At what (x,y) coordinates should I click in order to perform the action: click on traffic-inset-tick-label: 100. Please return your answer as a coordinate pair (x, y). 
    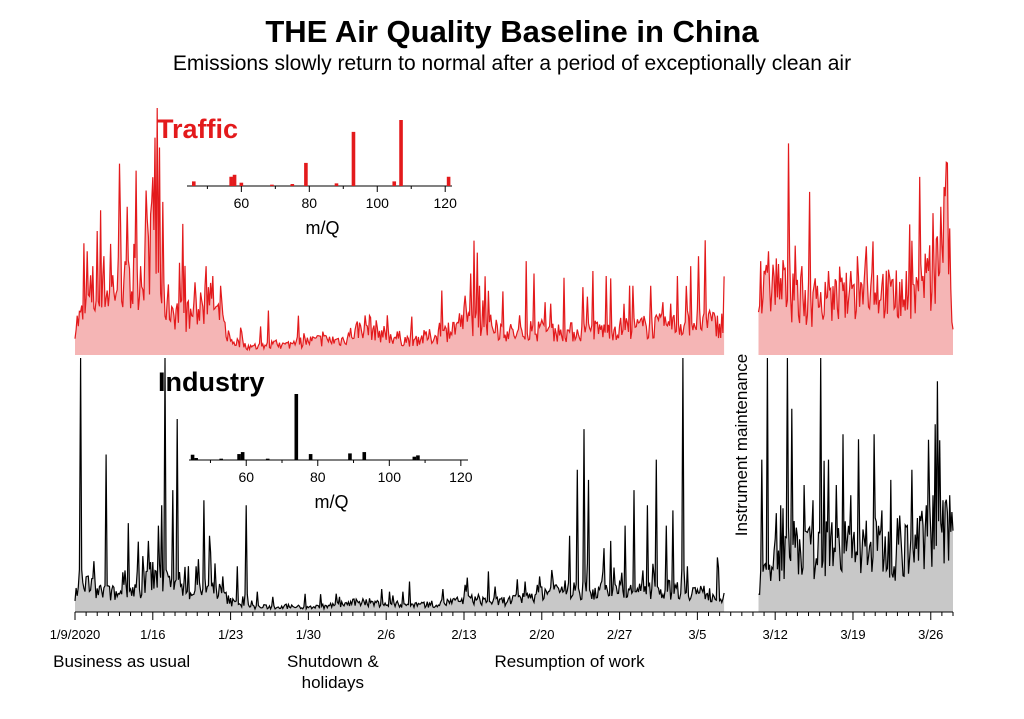
    Looking at the image, I should click on (378, 203).